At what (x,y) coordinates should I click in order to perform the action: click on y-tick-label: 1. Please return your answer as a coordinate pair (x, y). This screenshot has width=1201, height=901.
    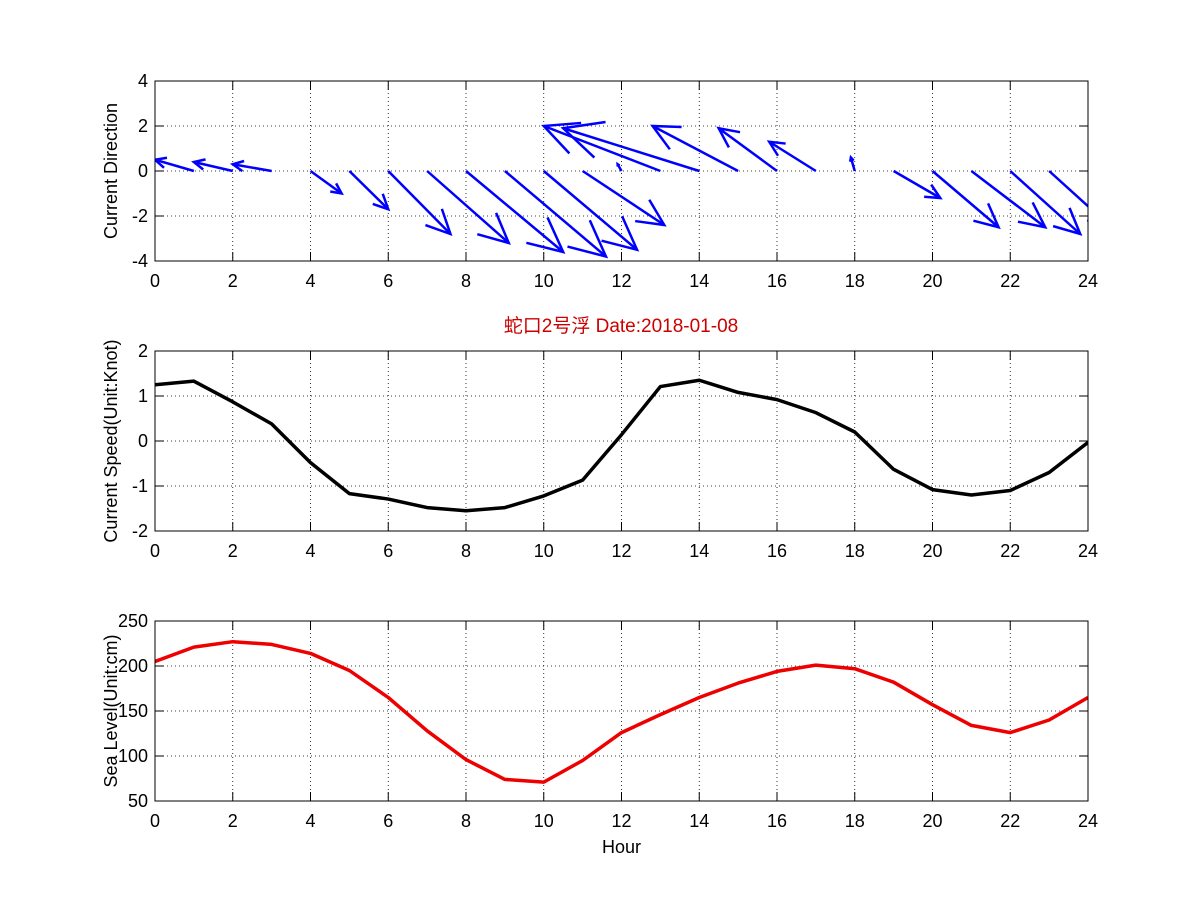
    Looking at the image, I should click on (143, 396).